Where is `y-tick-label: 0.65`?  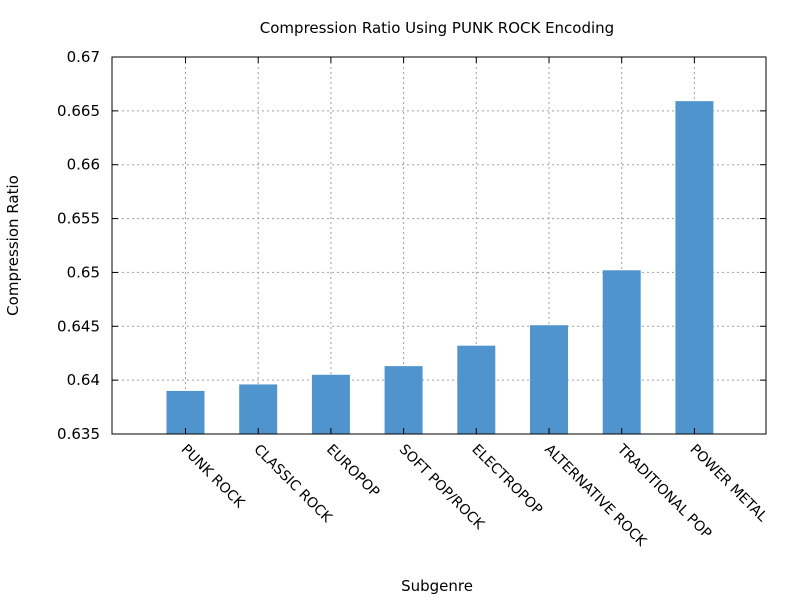 y-tick-label: 0.65 is located at coordinates (83, 272).